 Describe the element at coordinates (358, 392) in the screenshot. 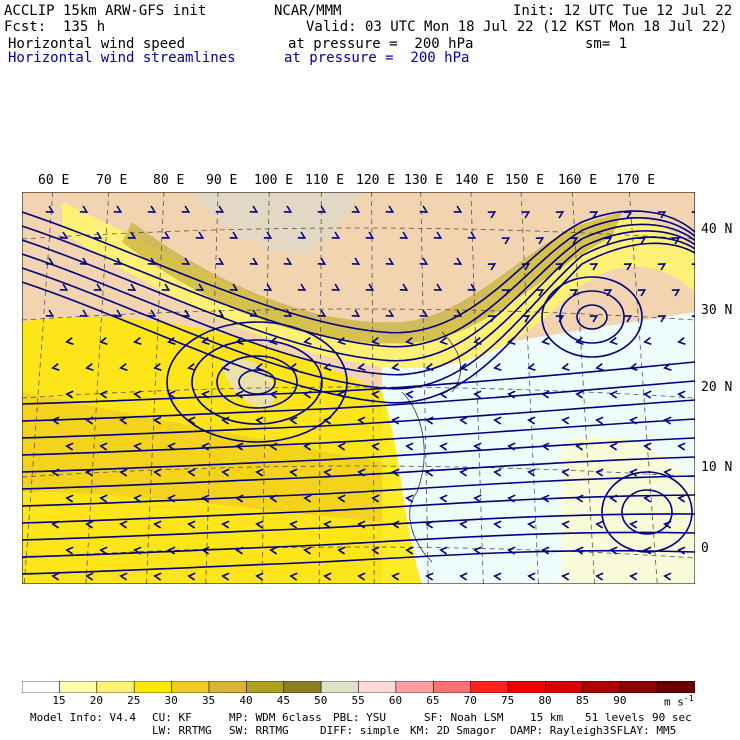

I see `latitude-grid-line` at that location.